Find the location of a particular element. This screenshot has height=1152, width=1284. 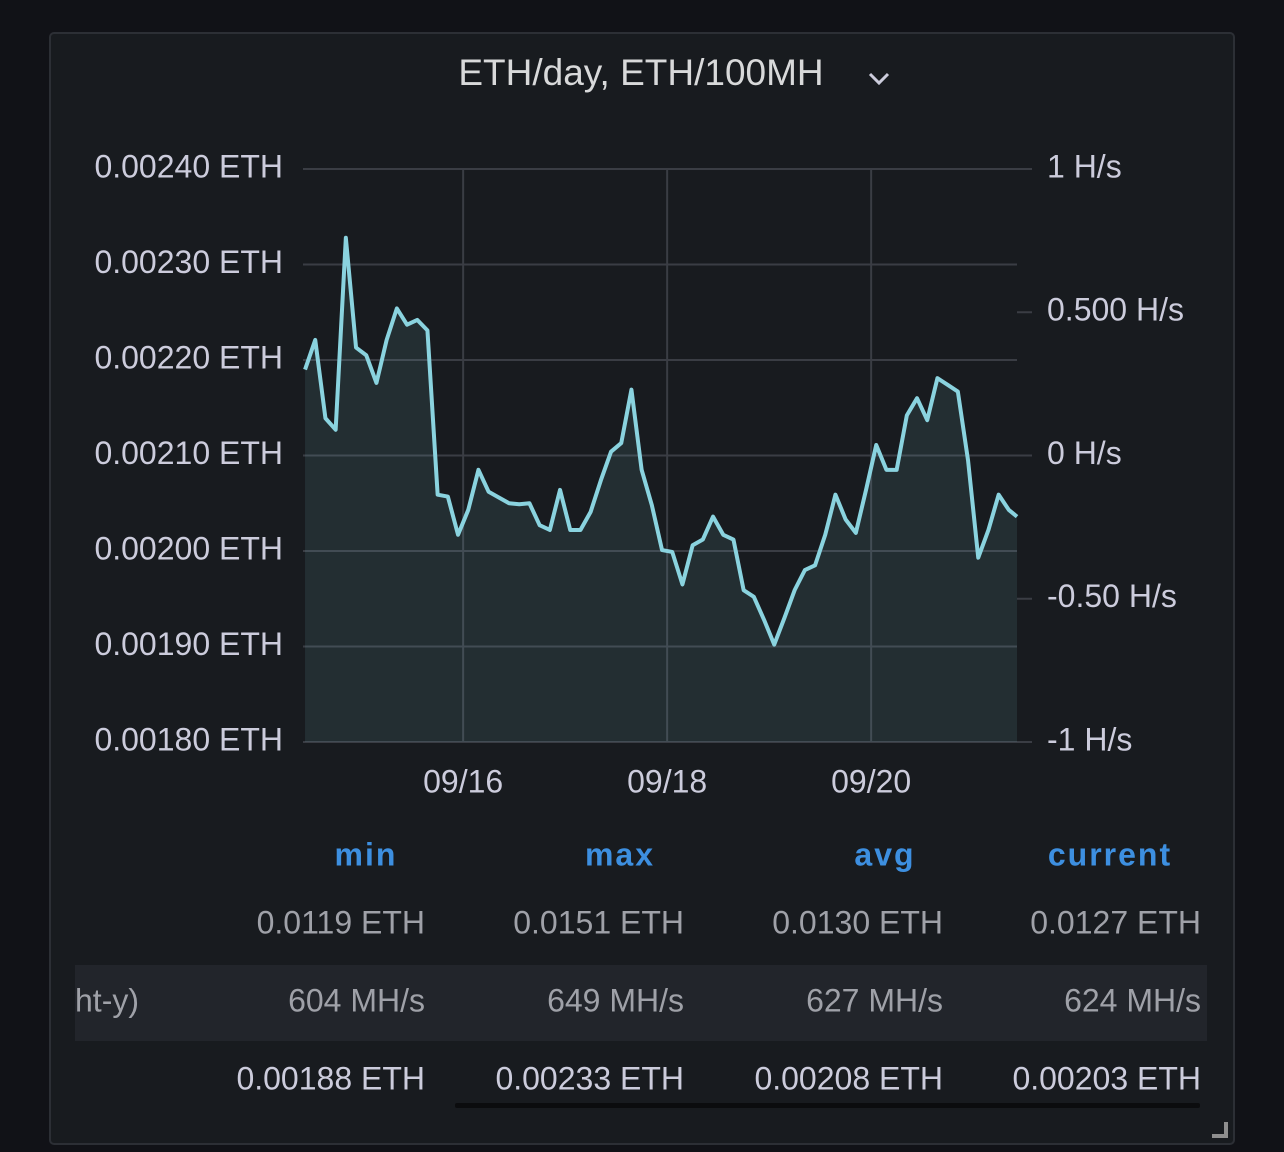

legend-column-header: current is located at coordinates (1110, 854).